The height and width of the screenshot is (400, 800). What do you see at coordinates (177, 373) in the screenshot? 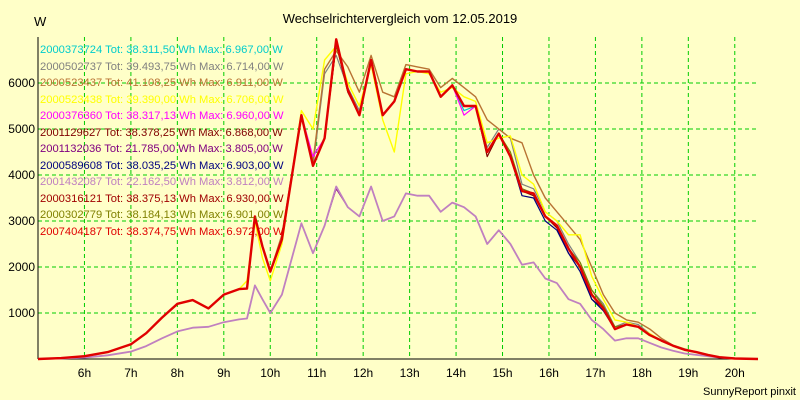
I see `x-tick-label: 8h` at bounding box center [177, 373].